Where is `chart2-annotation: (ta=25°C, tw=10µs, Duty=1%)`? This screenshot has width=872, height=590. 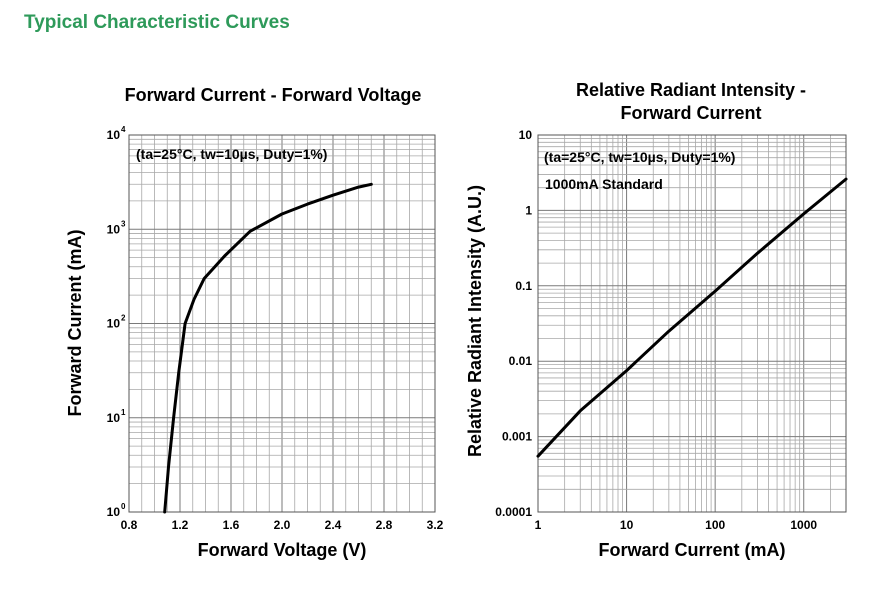
chart2-annotation: (ta=25°C, tw=10µs, Duty=1%) is located at coordinates (639, 157).